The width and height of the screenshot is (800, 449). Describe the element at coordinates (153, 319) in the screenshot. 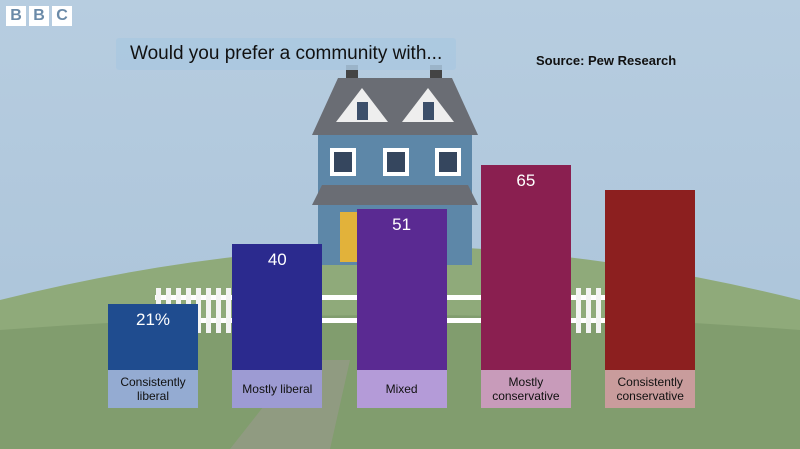

I see `data-label: 21%` at that location.